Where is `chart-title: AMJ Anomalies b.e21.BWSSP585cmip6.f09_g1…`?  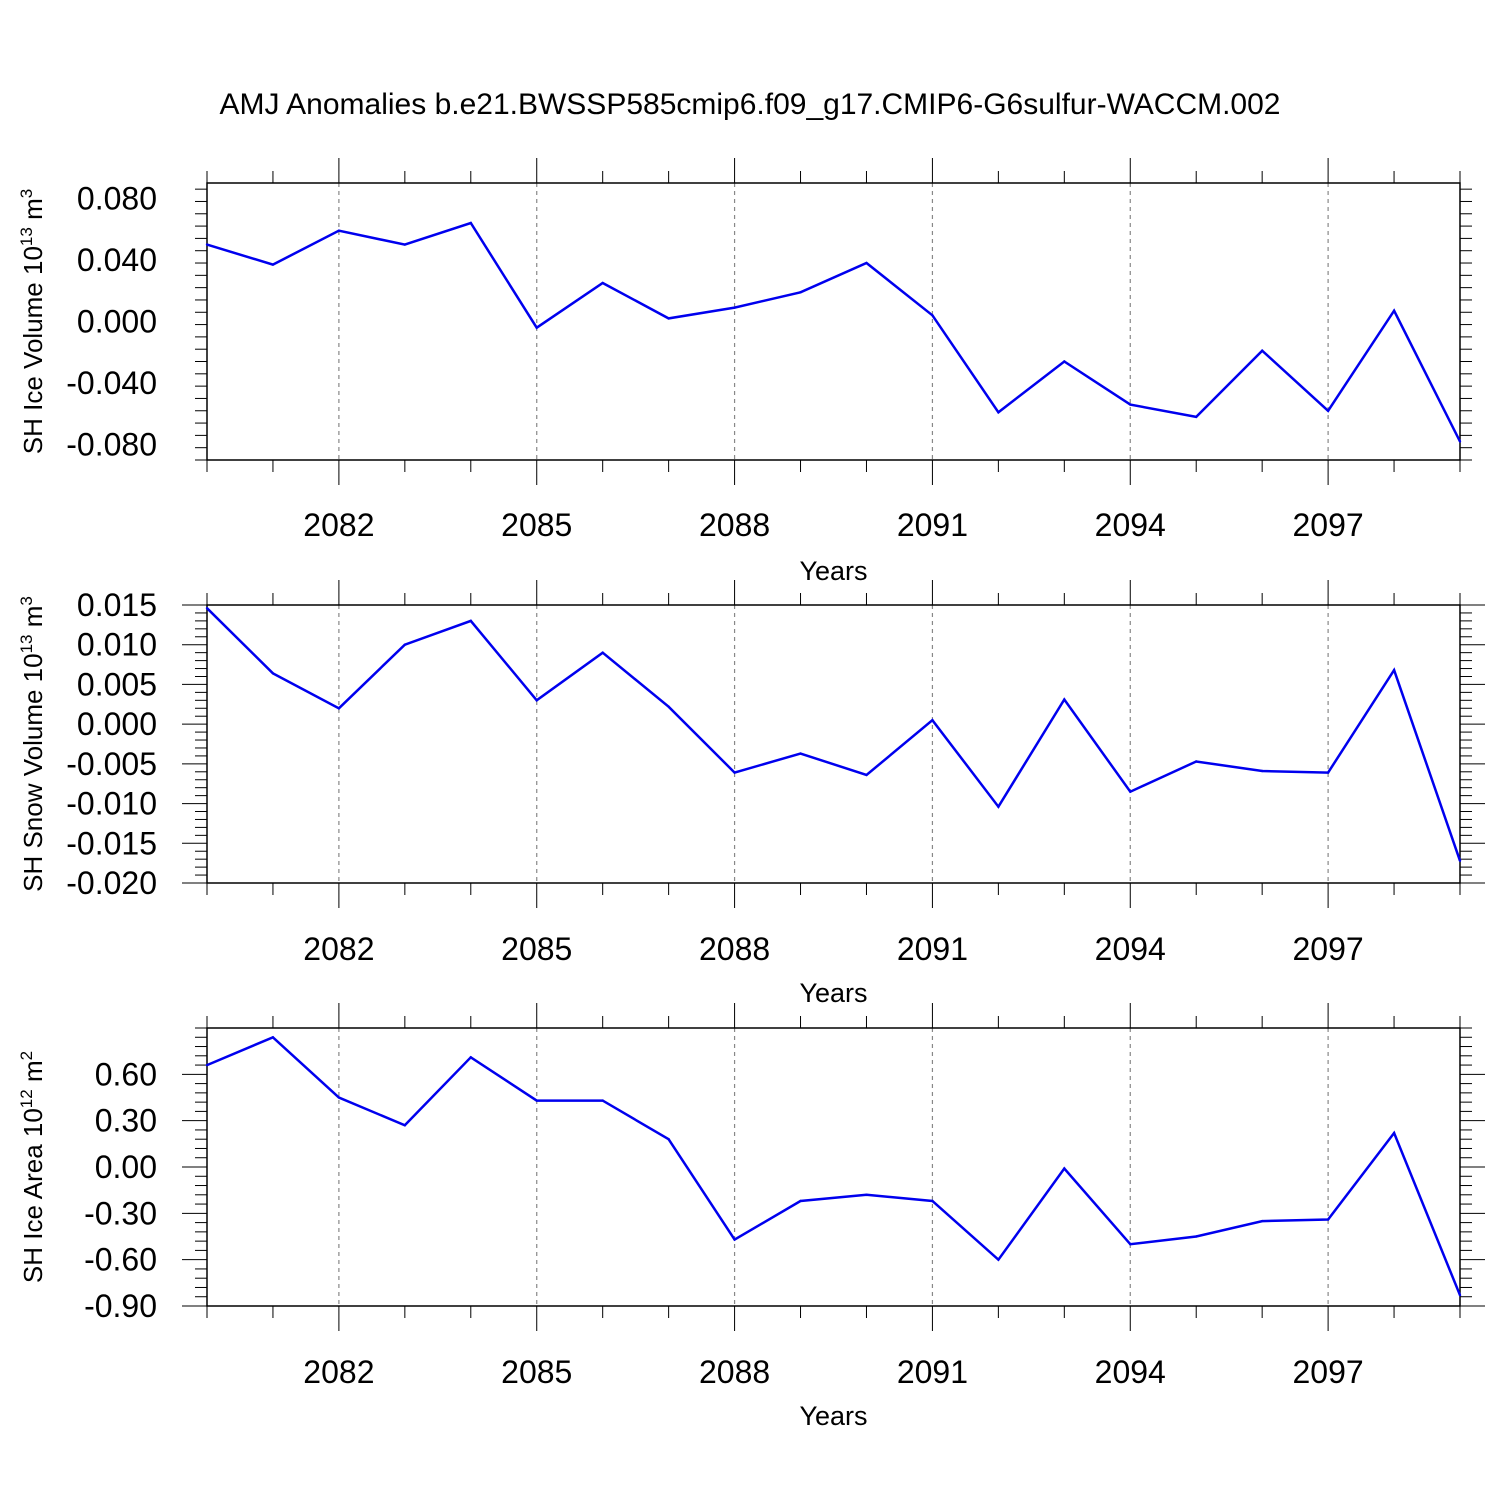
chart-title: AMJ Anomalies b.e21.BWSSP585cmip6.f09_g1… is located at coordinates (750, 104).